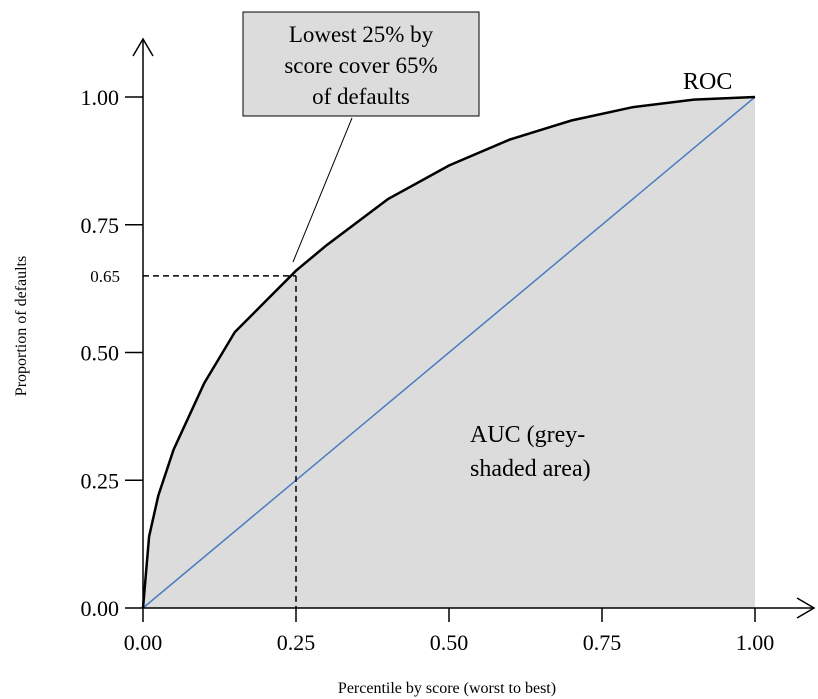  What do you see at coordinates (361, 96) in the screenshot?
I see `callout-text-line3: of defaults` at bounding box center [361, 96].